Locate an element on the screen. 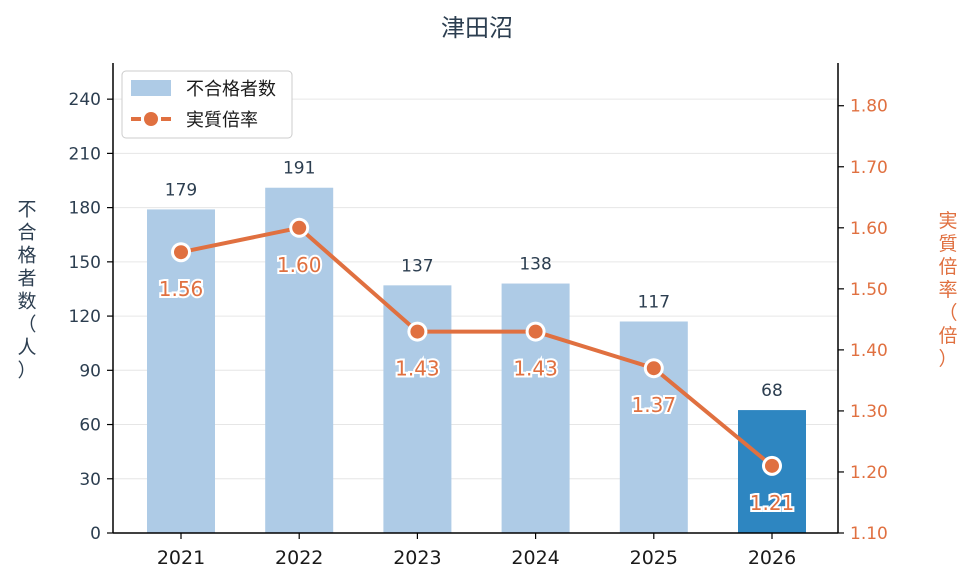 The width and height of the screenshot is (975, 584). rate-value-label: 1.37 is located at coordinates (654, 405).